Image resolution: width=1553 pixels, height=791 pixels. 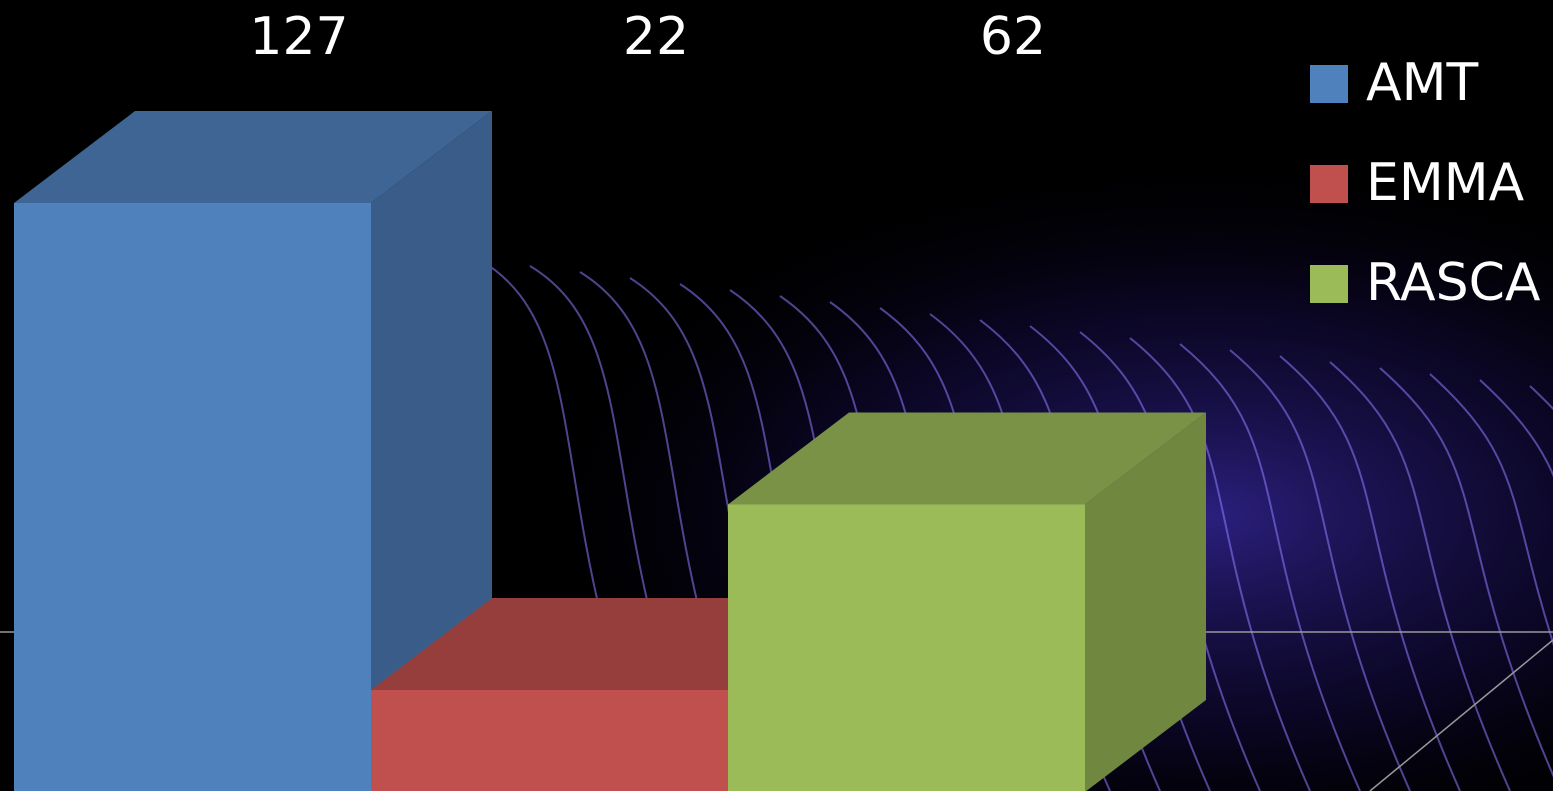 What do you see at coordinates (1461, 715) in the screenshot?
I see `floor-line` at bounding box center [1461, 715].